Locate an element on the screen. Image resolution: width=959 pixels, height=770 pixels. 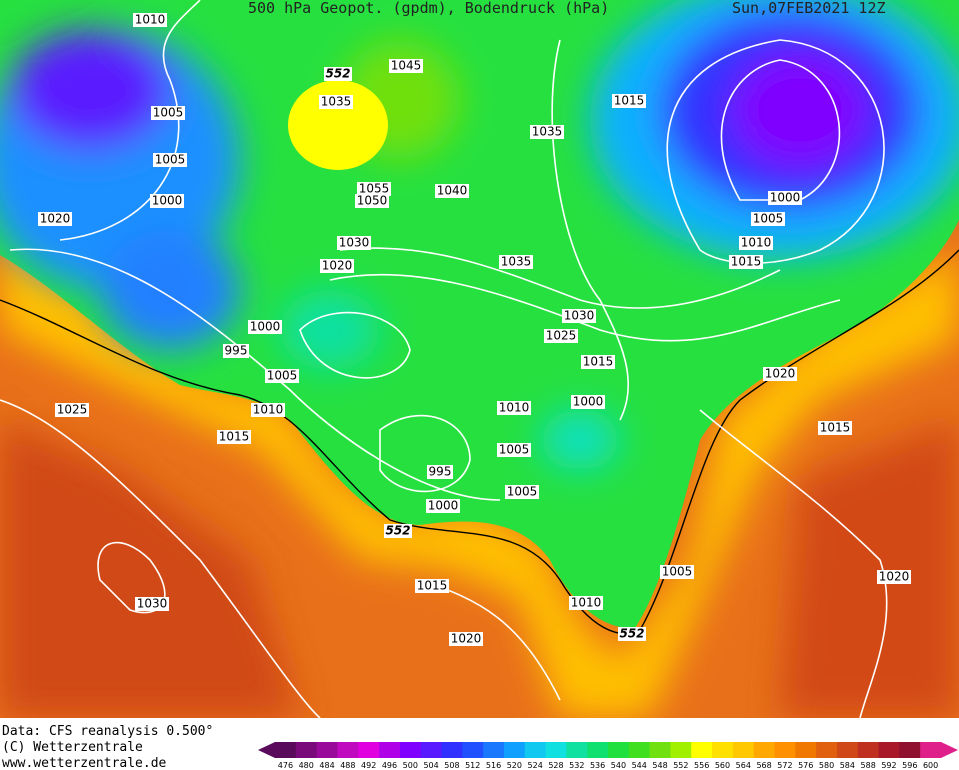
isobar-label: 1055 is located at coordinates (374, 189).